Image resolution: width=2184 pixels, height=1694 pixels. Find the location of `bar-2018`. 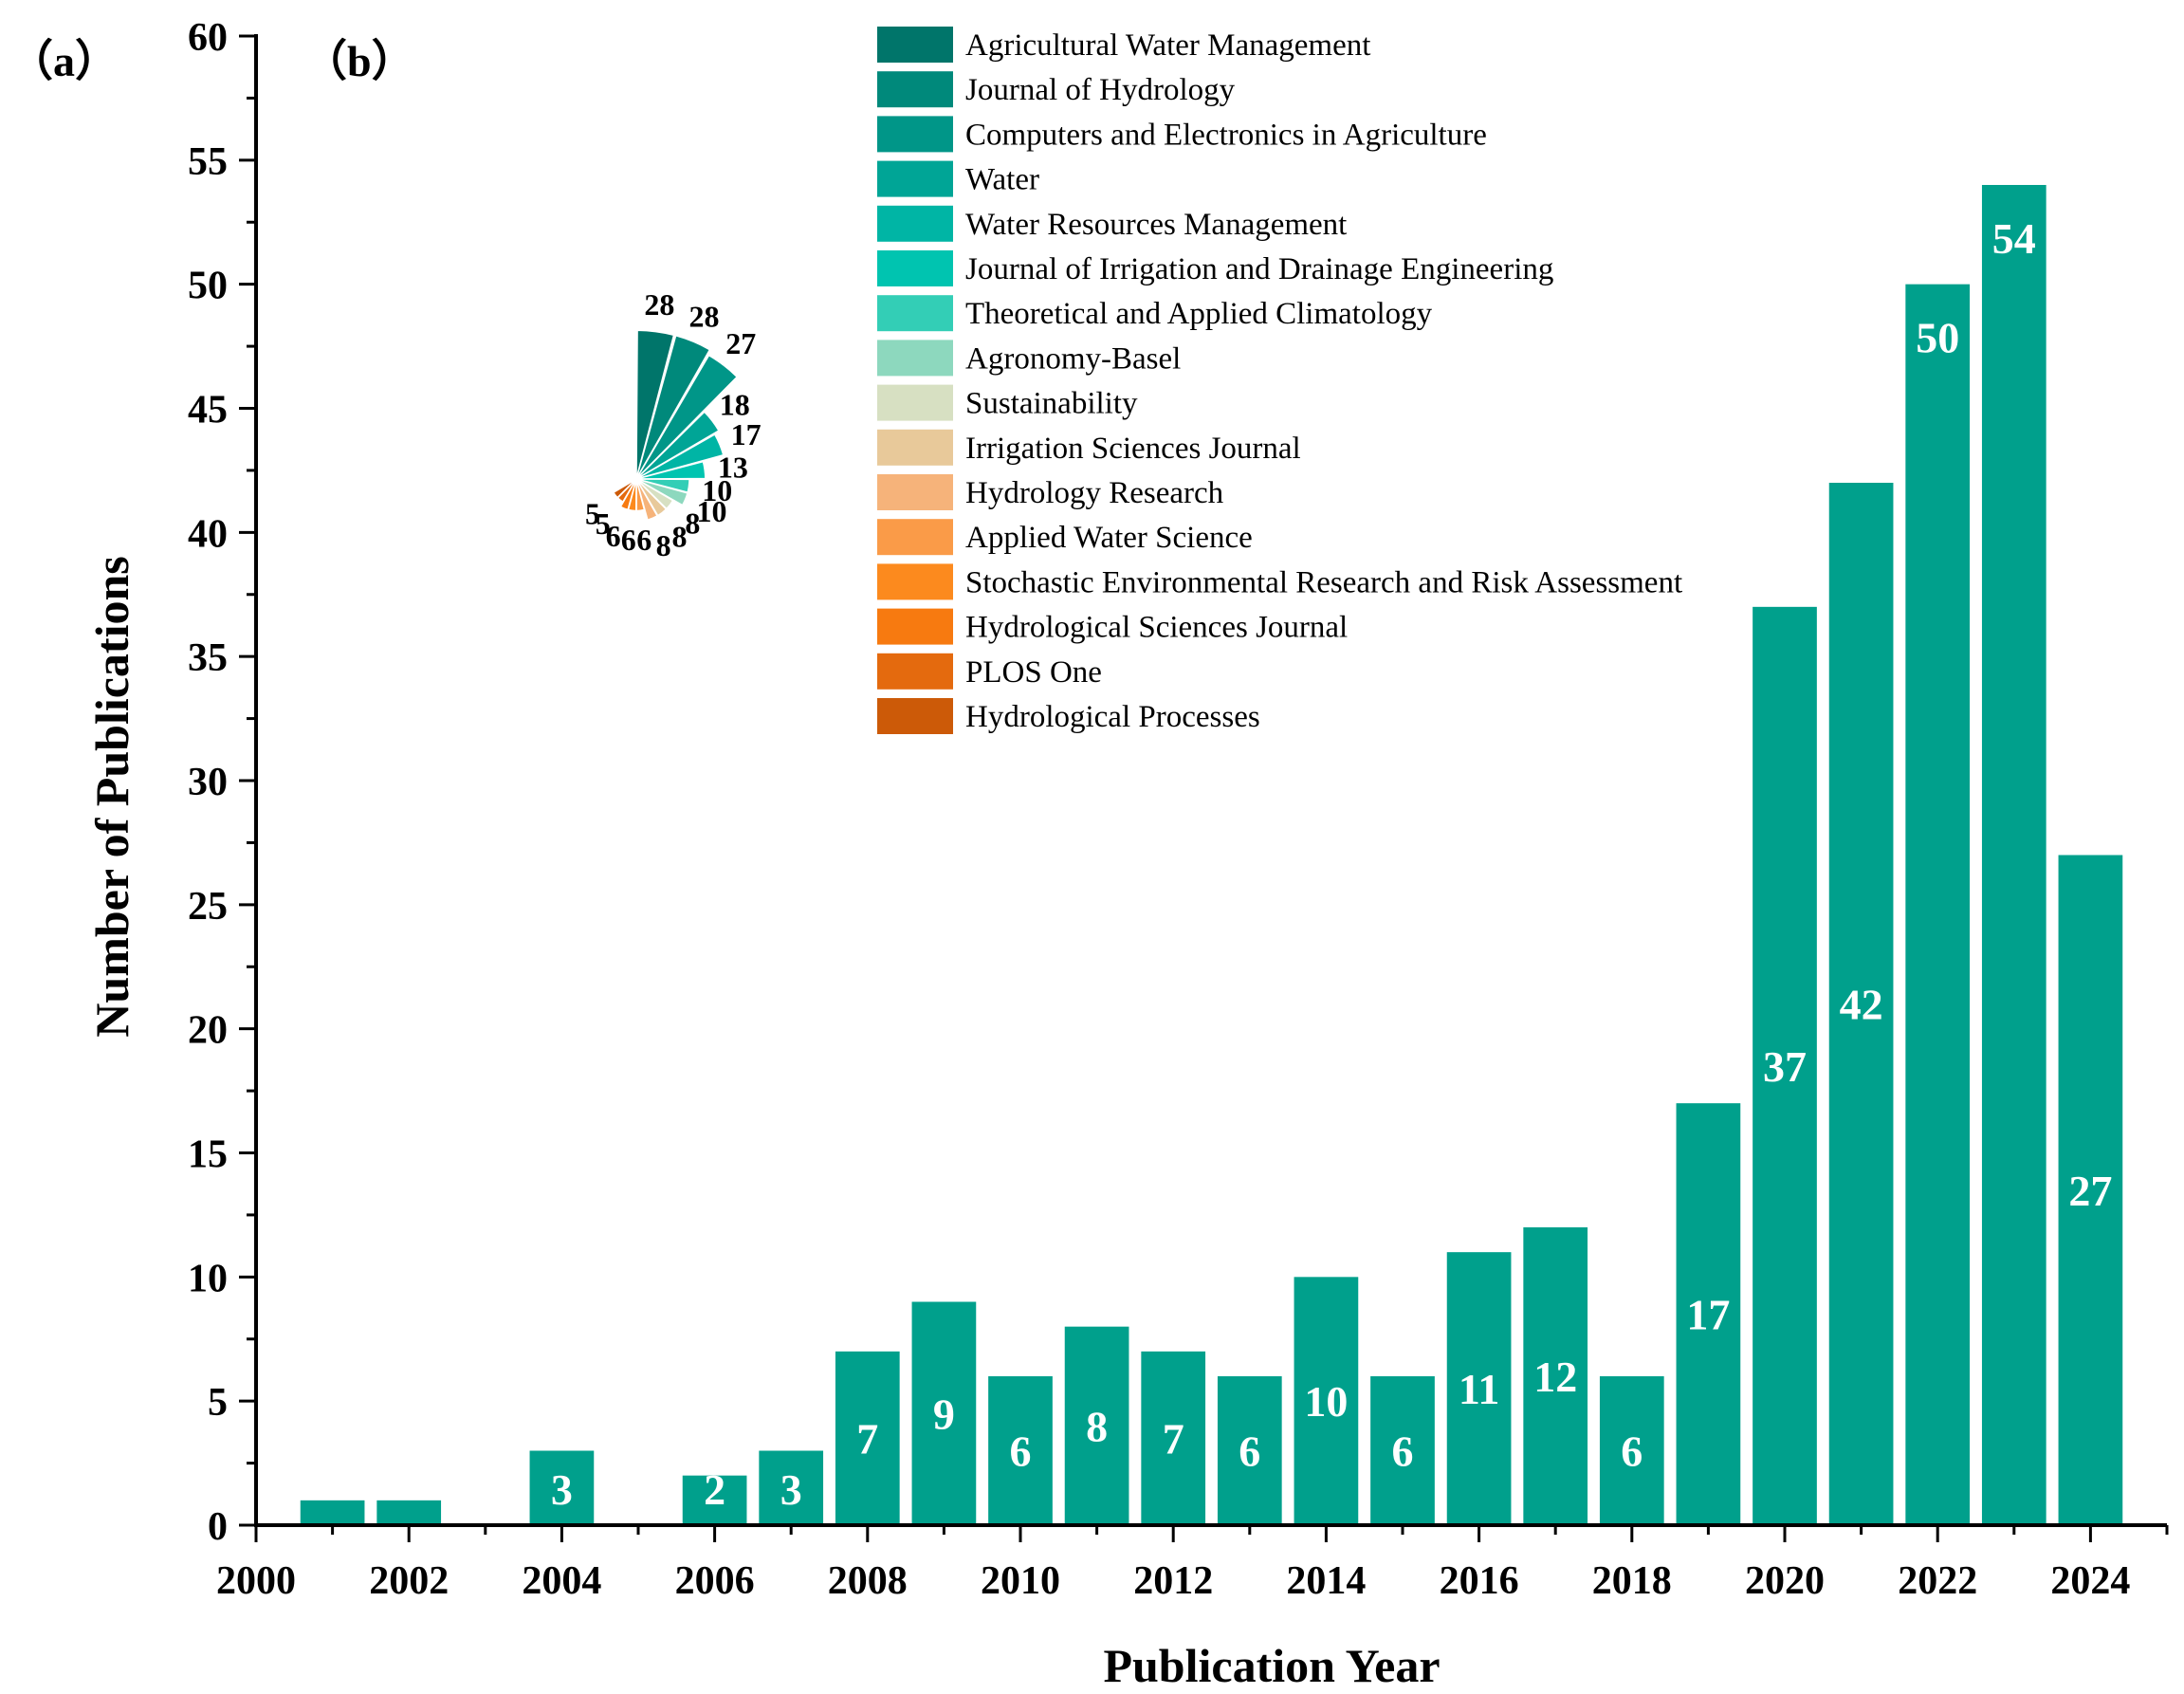

bar-2018 is located at coordinates (1632, 1450).